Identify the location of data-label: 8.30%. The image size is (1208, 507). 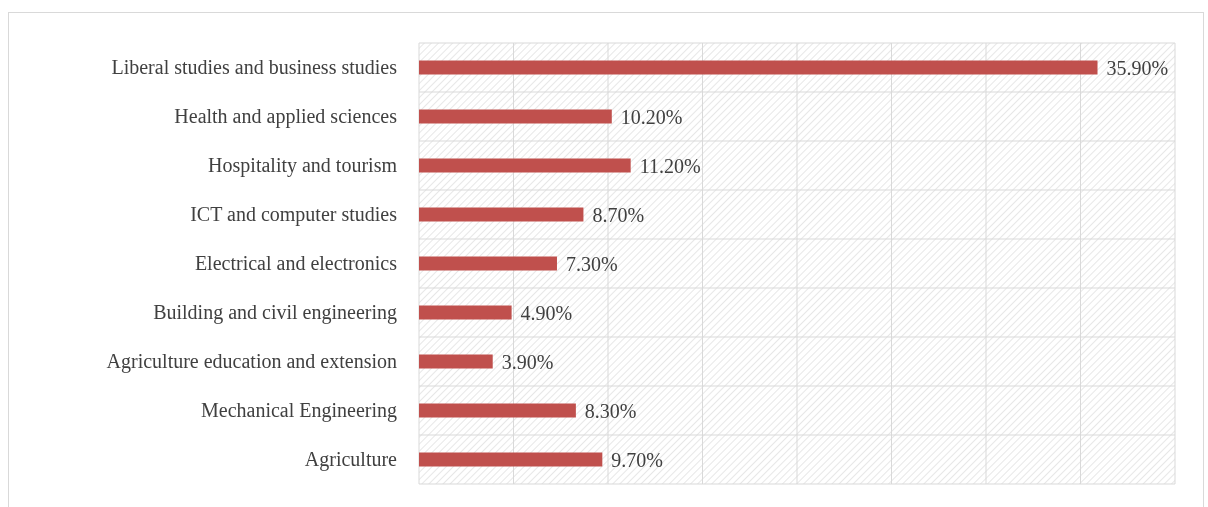
(610, 410).